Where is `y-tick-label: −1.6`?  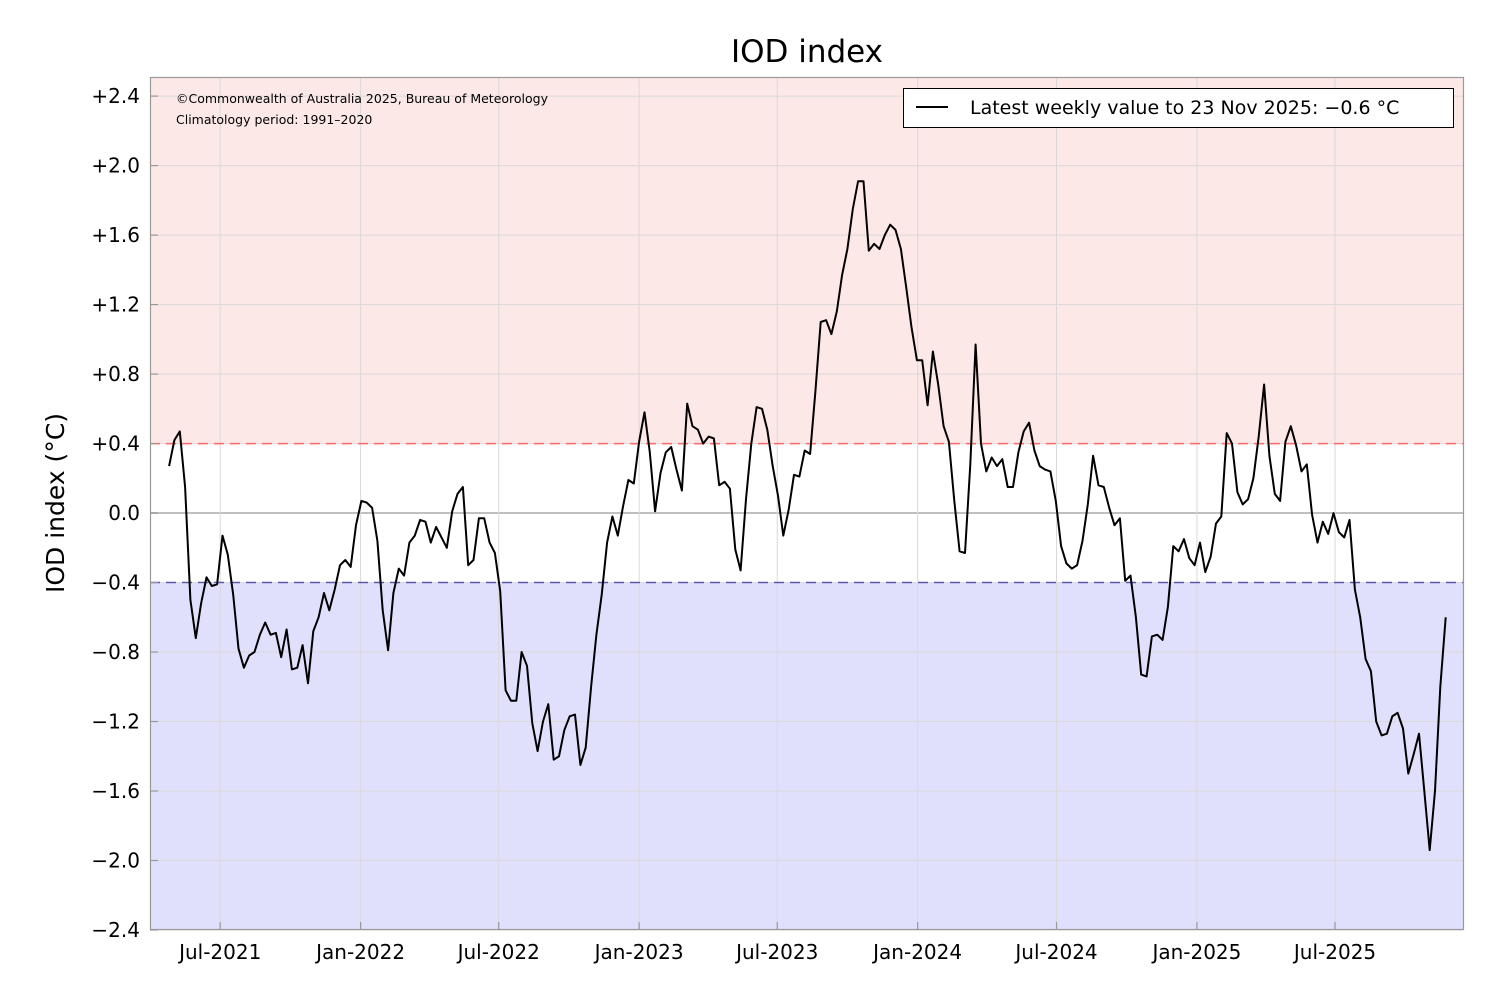
y-tick-label: −1.6 is located at coordinates (115, 791).